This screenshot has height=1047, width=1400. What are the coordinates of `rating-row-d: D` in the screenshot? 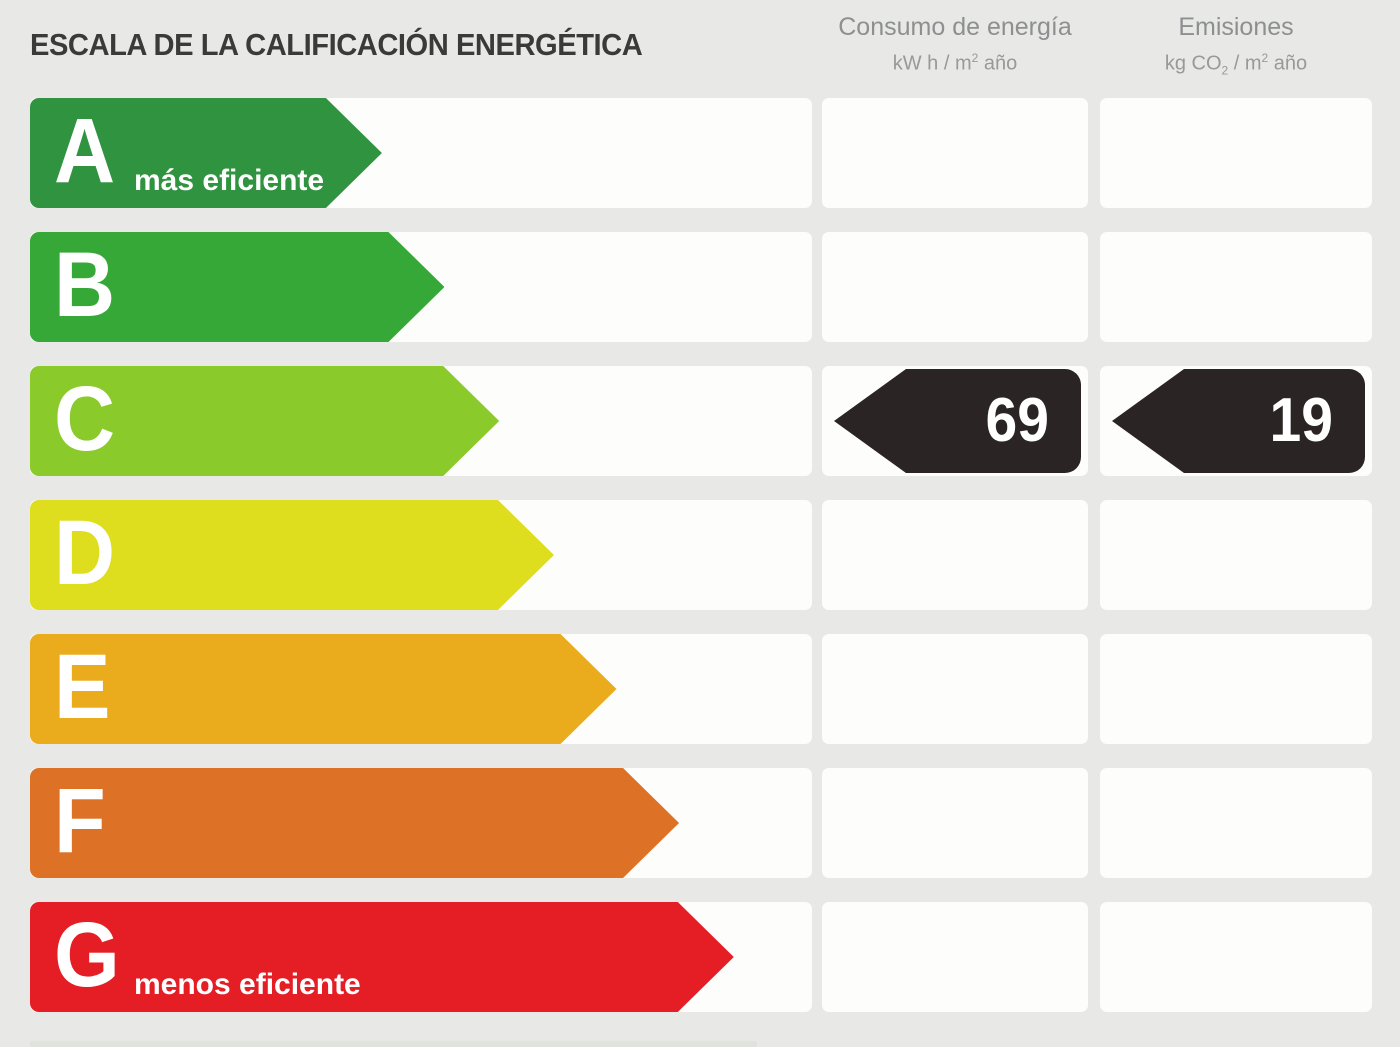 It's located at (701, 555).